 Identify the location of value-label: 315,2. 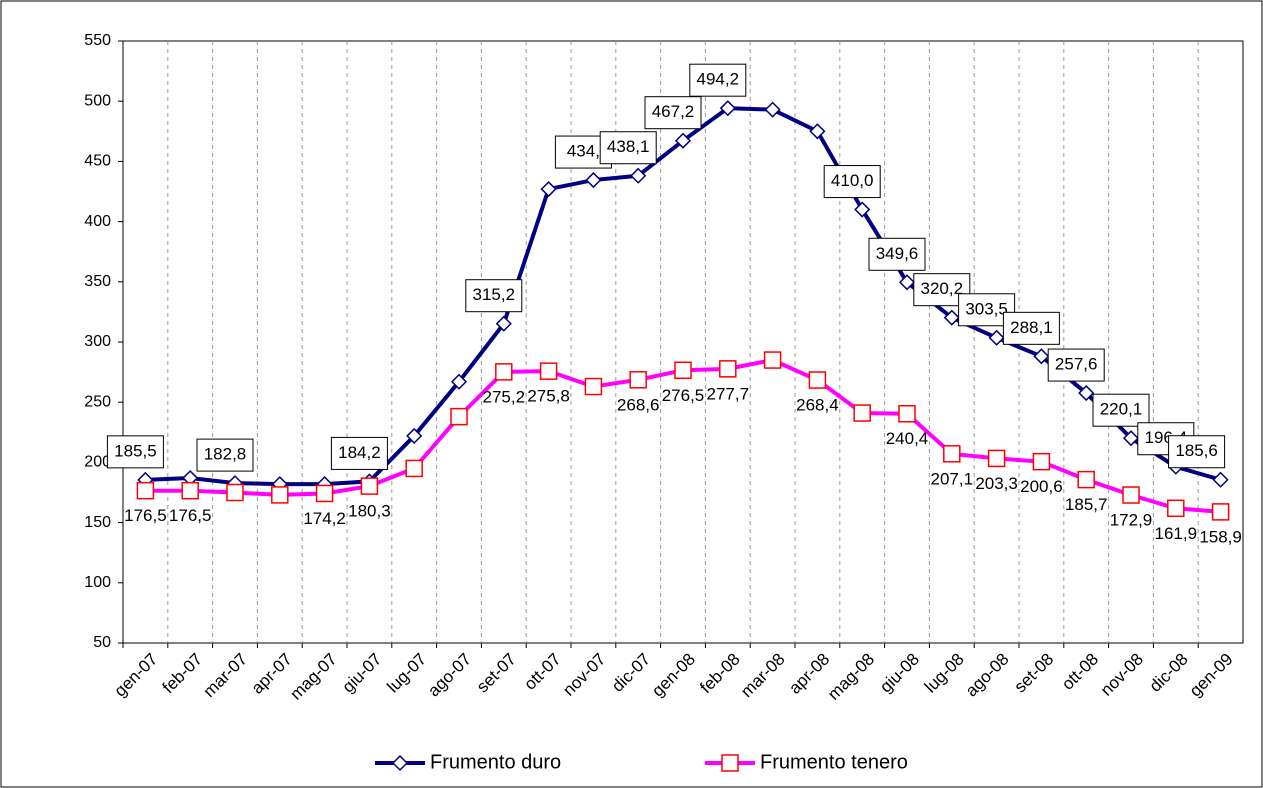
(494, 294).